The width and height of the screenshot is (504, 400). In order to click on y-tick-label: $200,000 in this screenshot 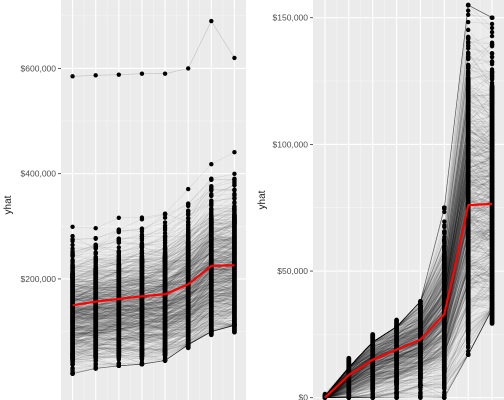, I will do `click(39, 279)`.